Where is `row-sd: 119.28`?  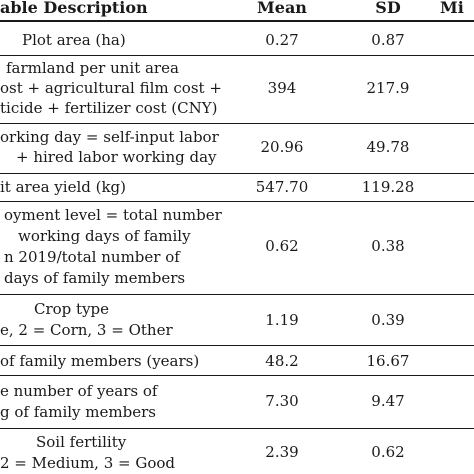
row-sd: 119.28 is located at coordinates (388, 187).